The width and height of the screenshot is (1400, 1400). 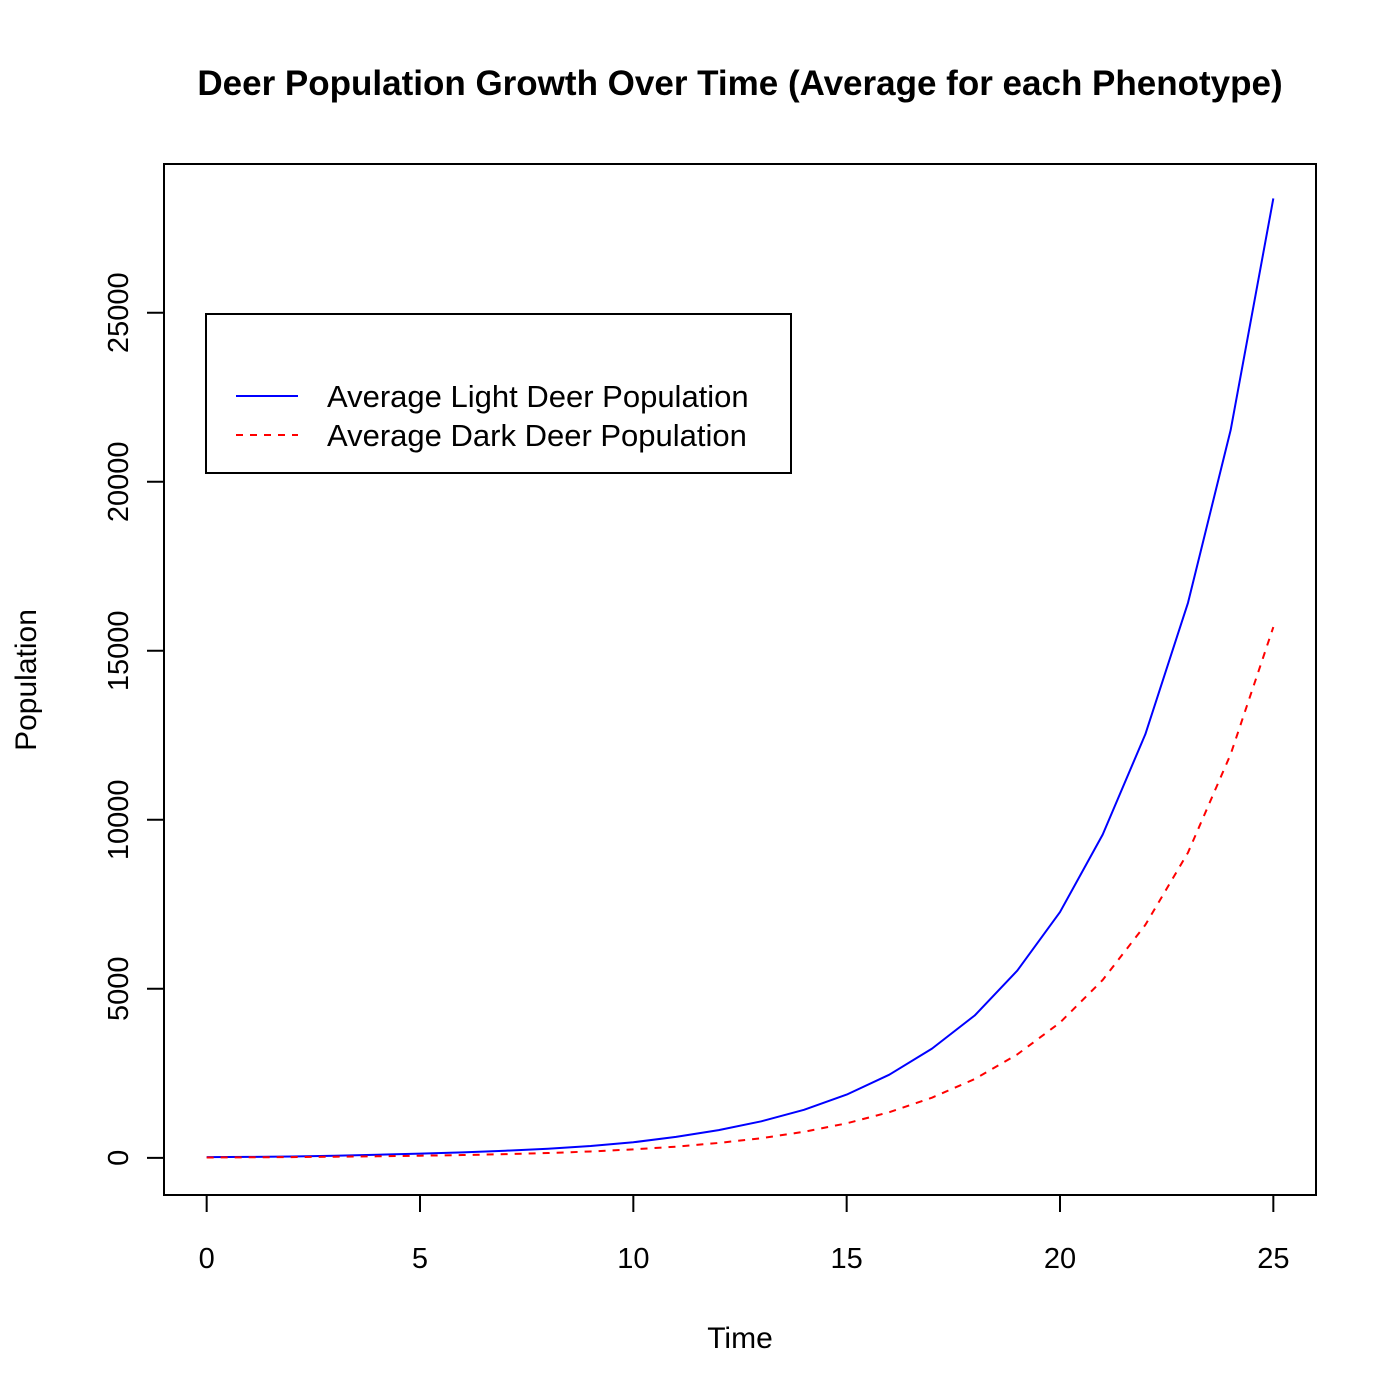 I want to click on legend-box, so click(x=498, y=393).